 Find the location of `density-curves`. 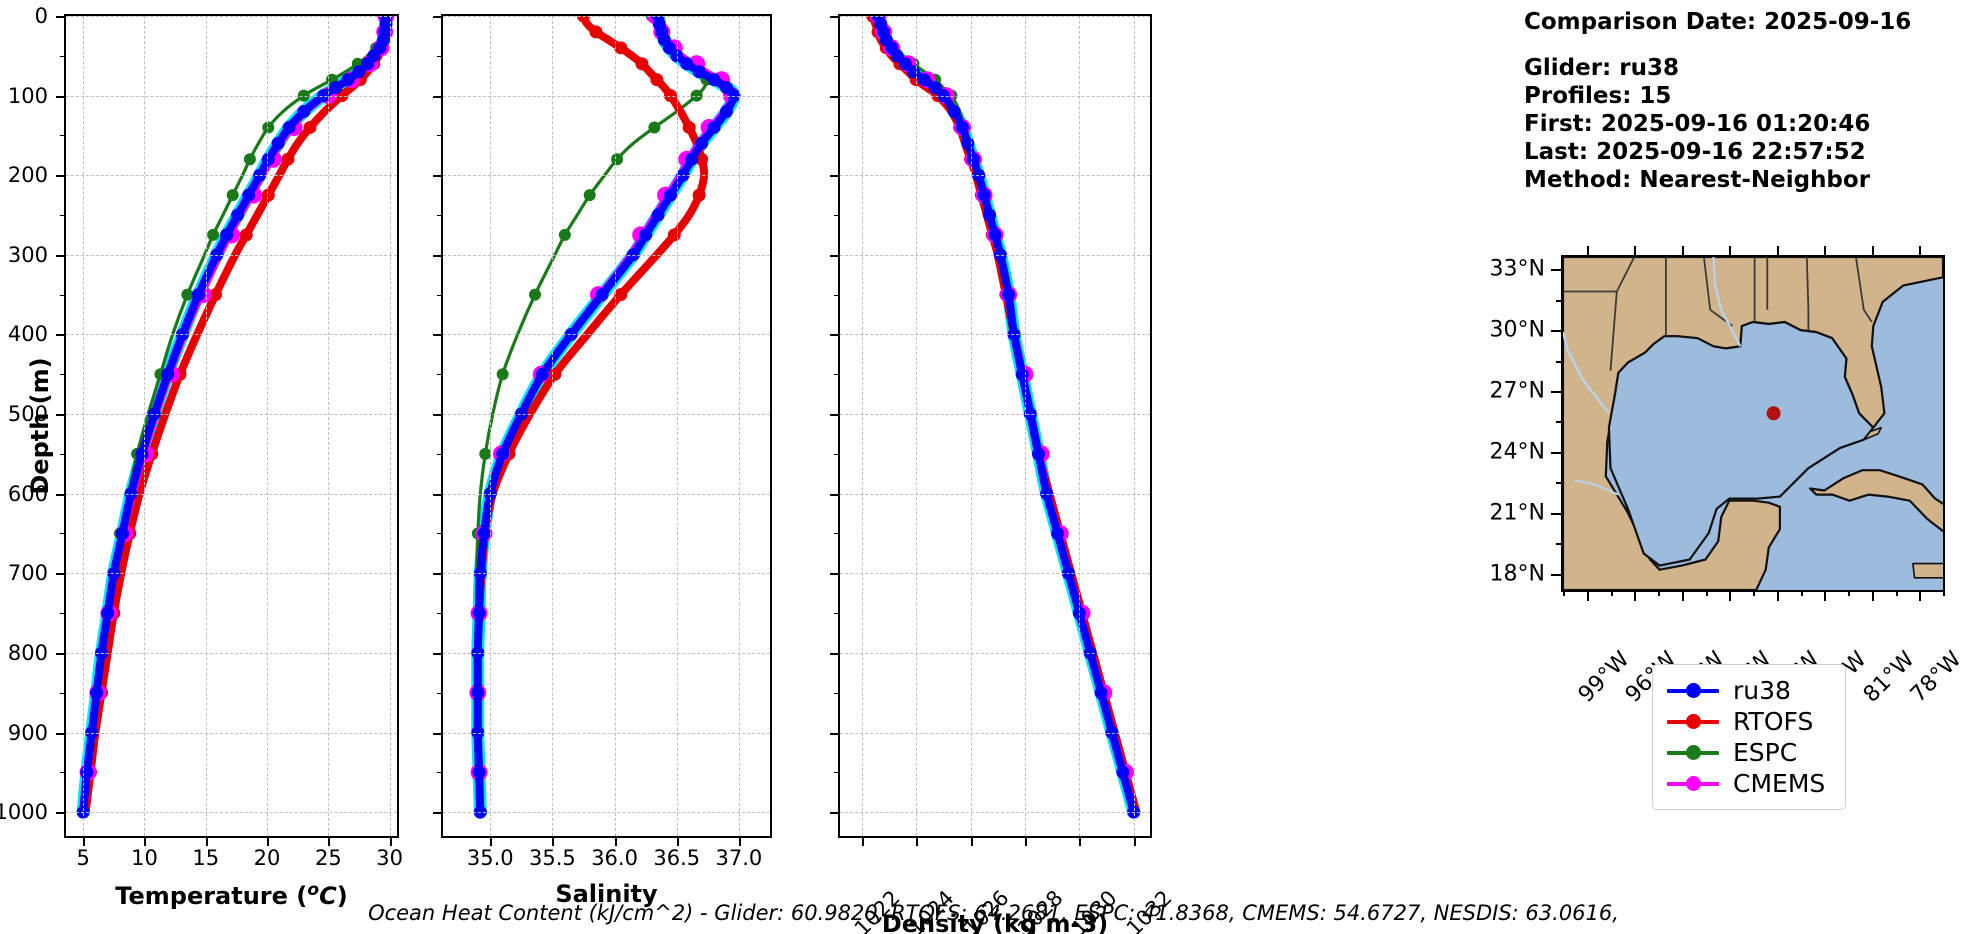

density-curves is located at coordinates (1003, 413).